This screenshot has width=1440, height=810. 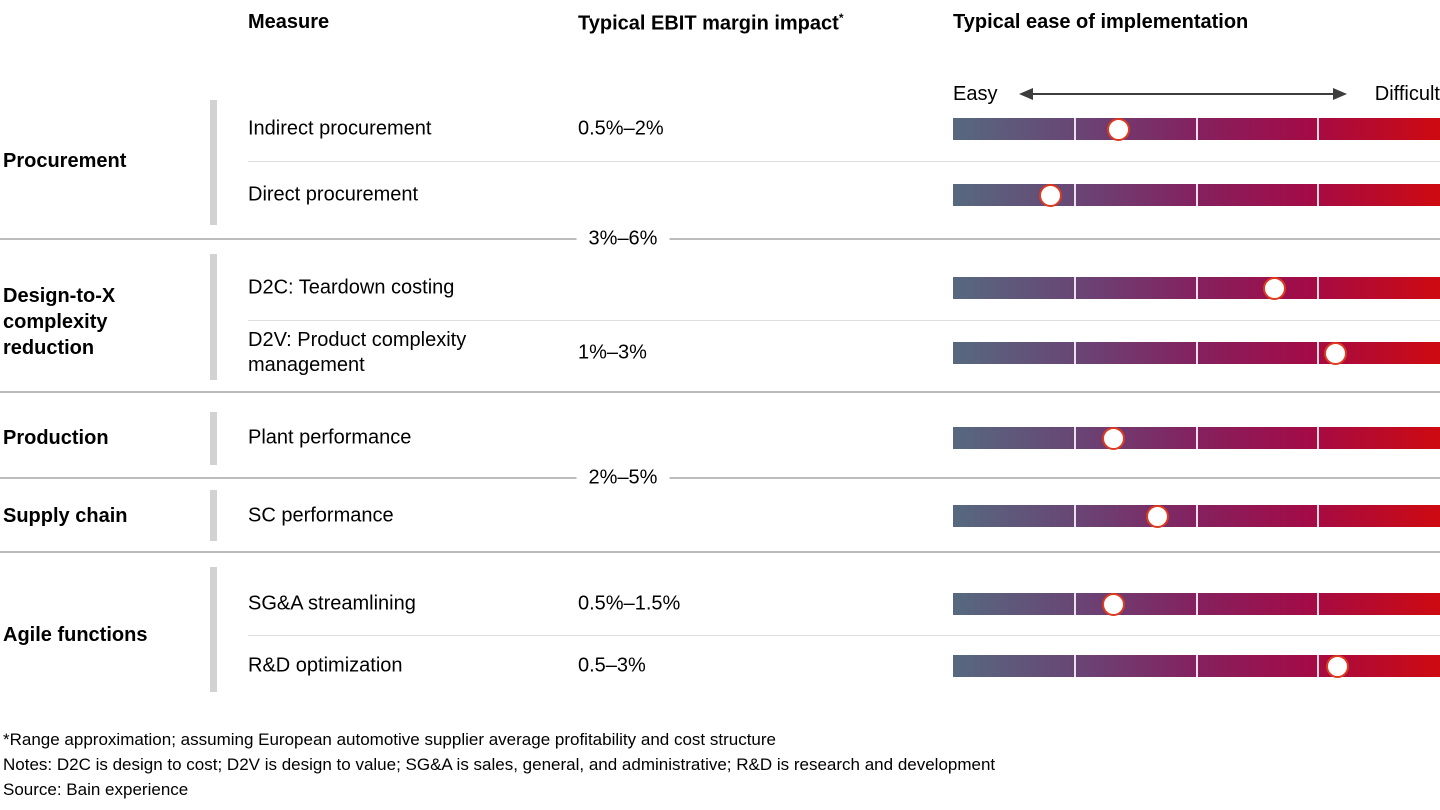 What do you see at coordinates (75, 635) in the screenshot?
I see `group-label: Agile functions` at bounding box center [75, 635].